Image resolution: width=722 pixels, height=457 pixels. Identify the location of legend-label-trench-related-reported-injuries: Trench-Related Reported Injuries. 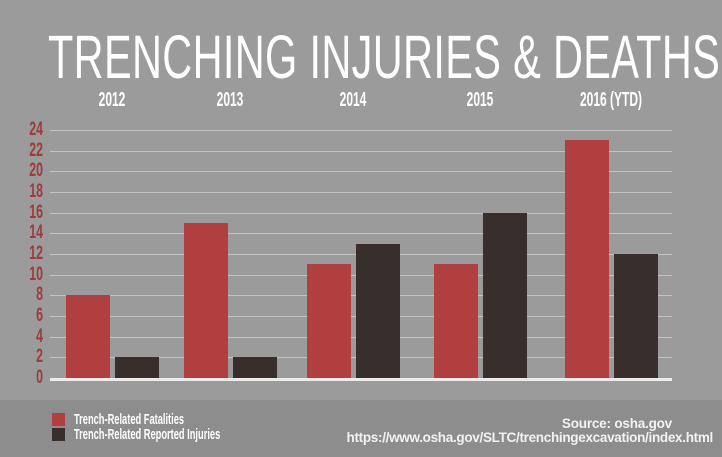
(147, 434).